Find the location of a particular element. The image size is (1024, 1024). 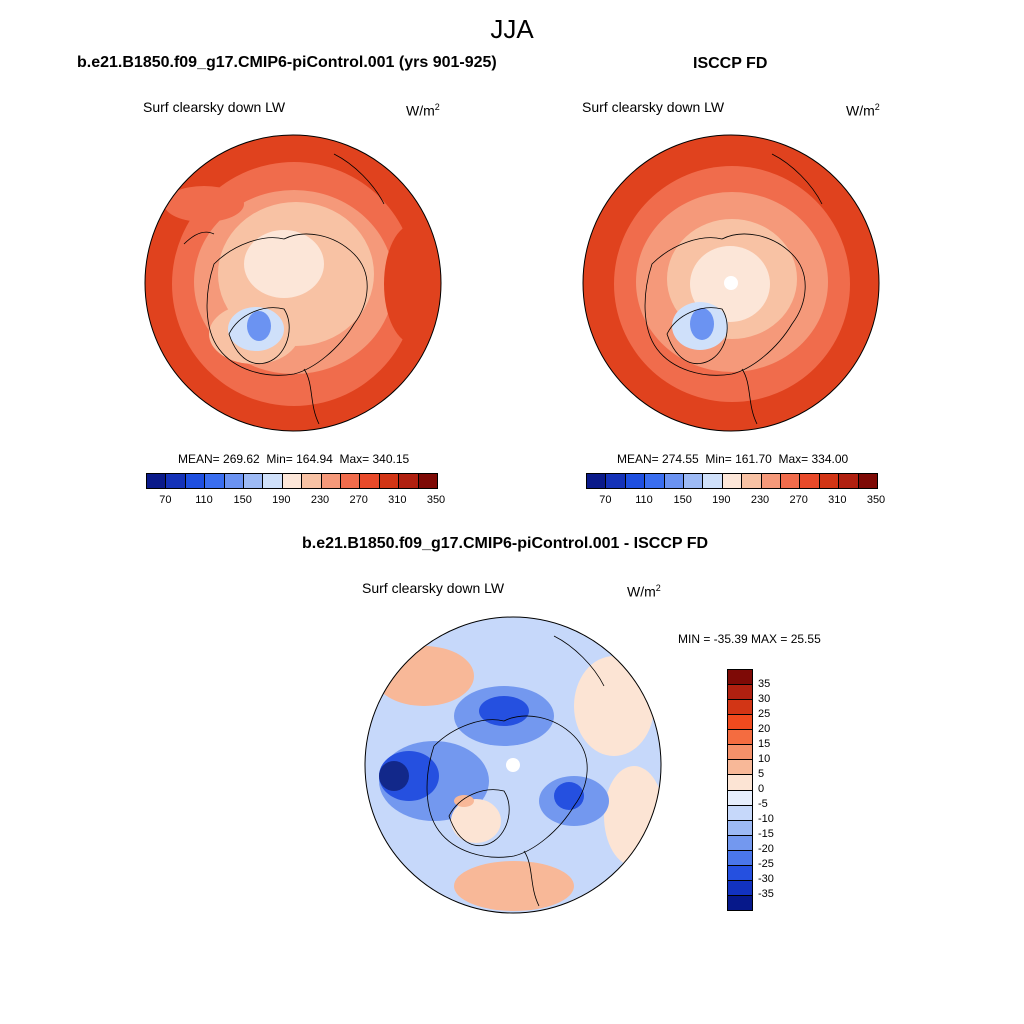

colorbar-tick-label: 5 is located at coordinates (761, 774).